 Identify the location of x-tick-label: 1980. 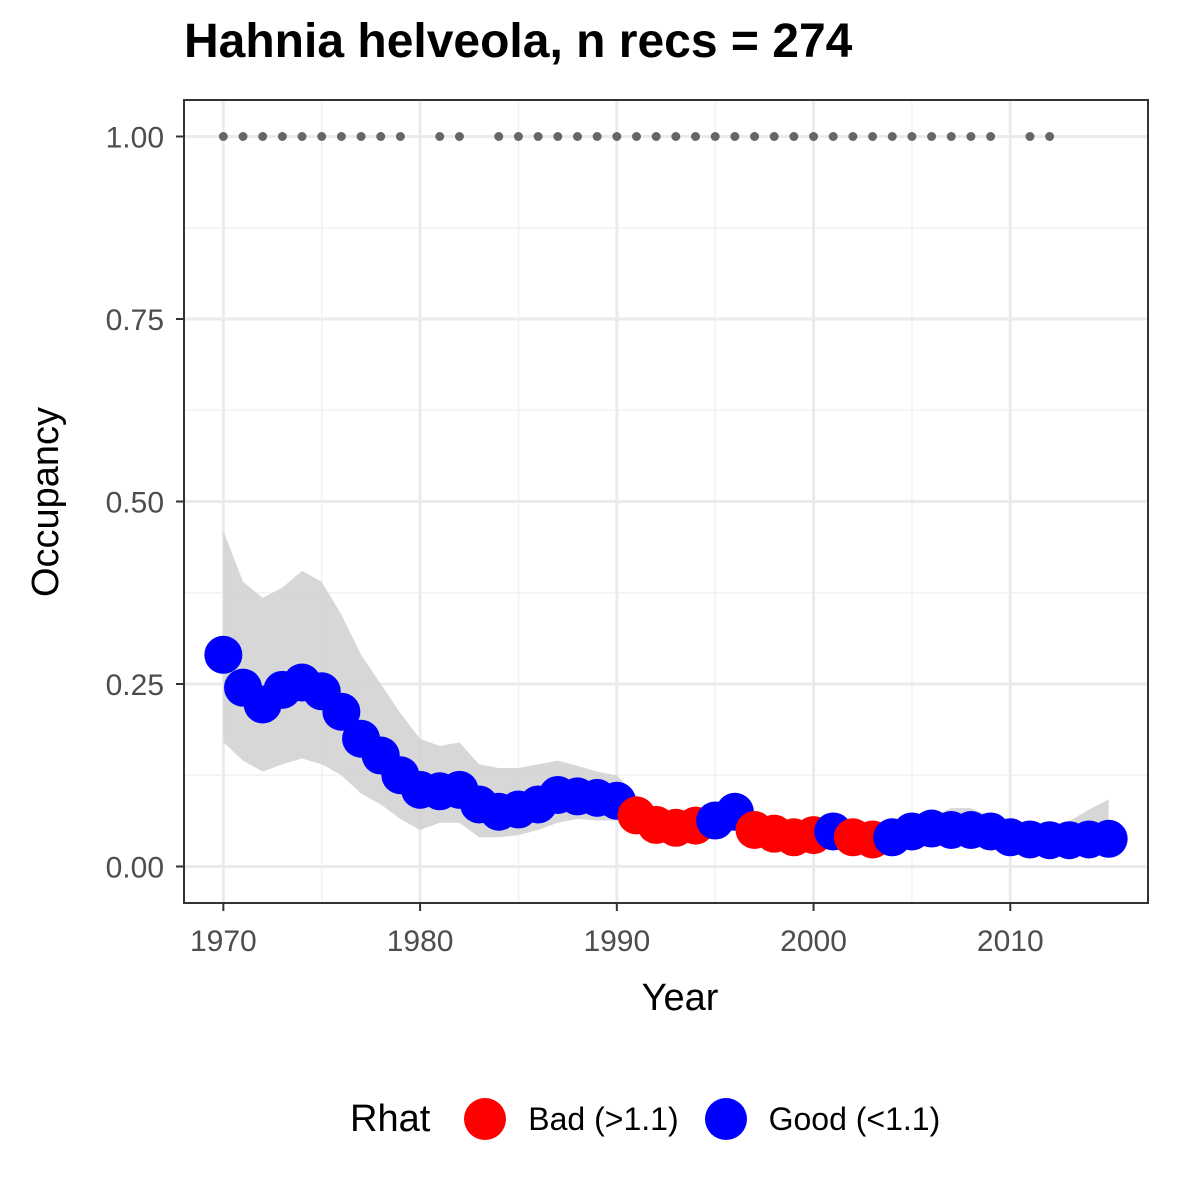
(420, 941).